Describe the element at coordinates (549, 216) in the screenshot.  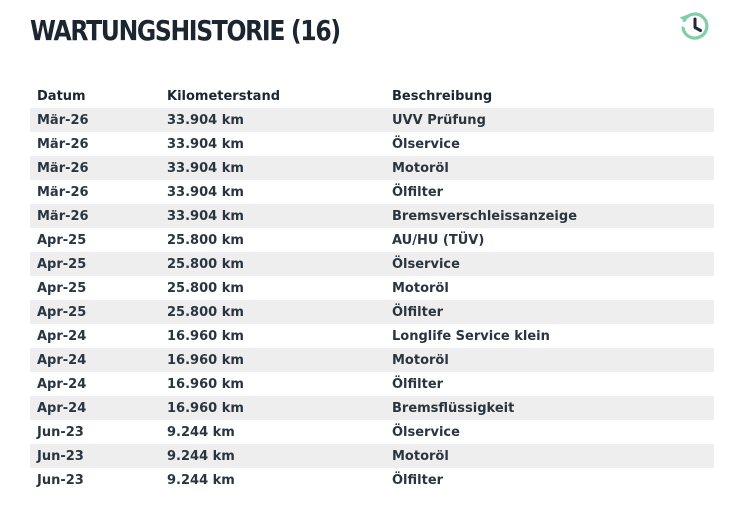
I see `cell-description: Bremsverschleissanzeige` at that location.